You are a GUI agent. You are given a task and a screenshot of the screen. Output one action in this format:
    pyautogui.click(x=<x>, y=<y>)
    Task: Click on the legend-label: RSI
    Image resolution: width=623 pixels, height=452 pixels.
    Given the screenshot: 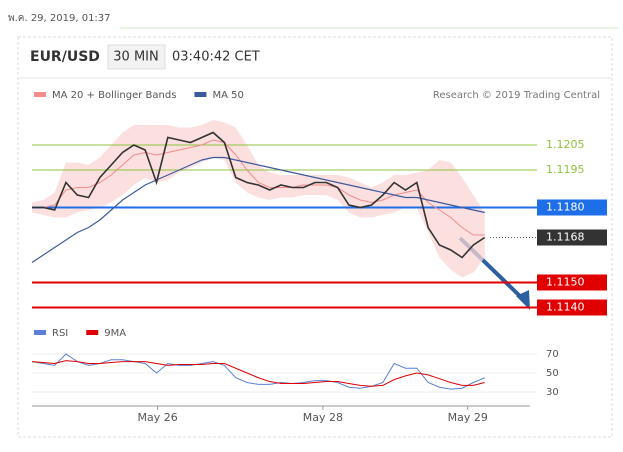 What is the action you would take?
    pyautogui.click(x=60, y=333)
    